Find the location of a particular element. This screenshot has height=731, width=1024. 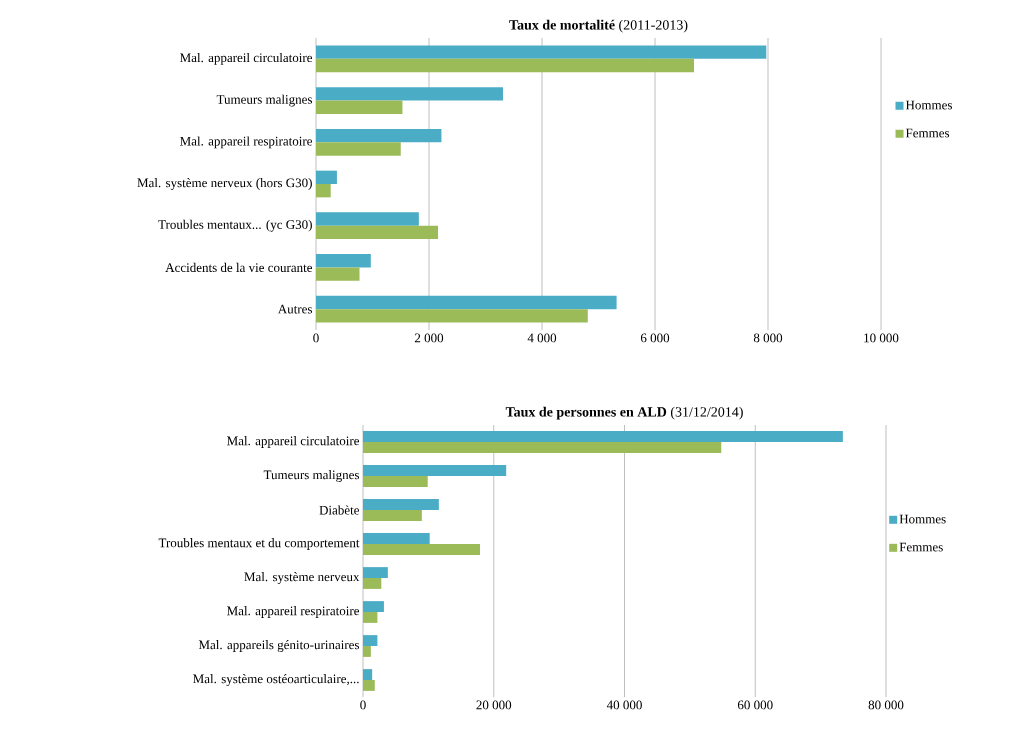

x-tick-label: 10 000 is located at coordinates (881, 338).